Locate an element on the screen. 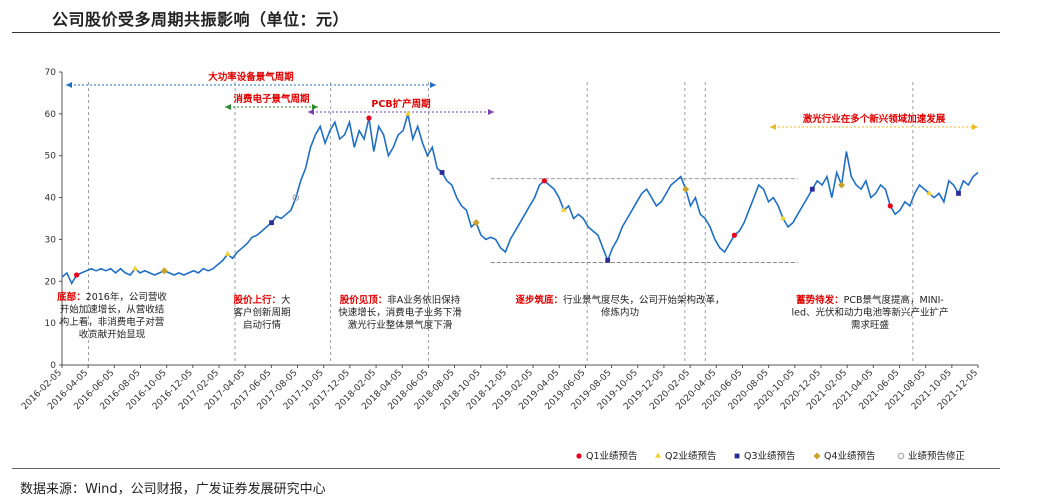 The width and height of the screenshot is (1051, 502). annotation-2: 股价上行：大客户创新周期启动行情 is located at coordinates (262, 312).